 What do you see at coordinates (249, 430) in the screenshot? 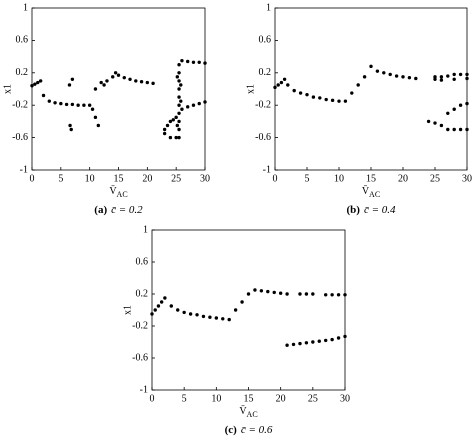
I see `caption: (c) c̄ = 0.6` at bounding box center [249, 430].